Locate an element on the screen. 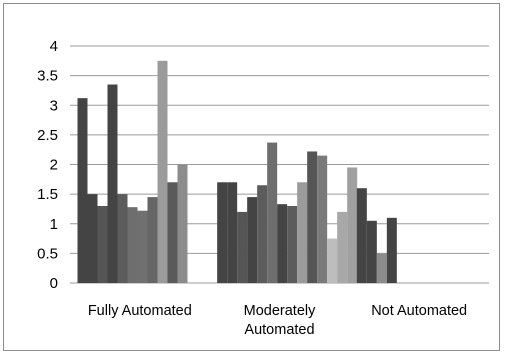  y-tick-label: 1.5 is located at coordinates (47, 194).